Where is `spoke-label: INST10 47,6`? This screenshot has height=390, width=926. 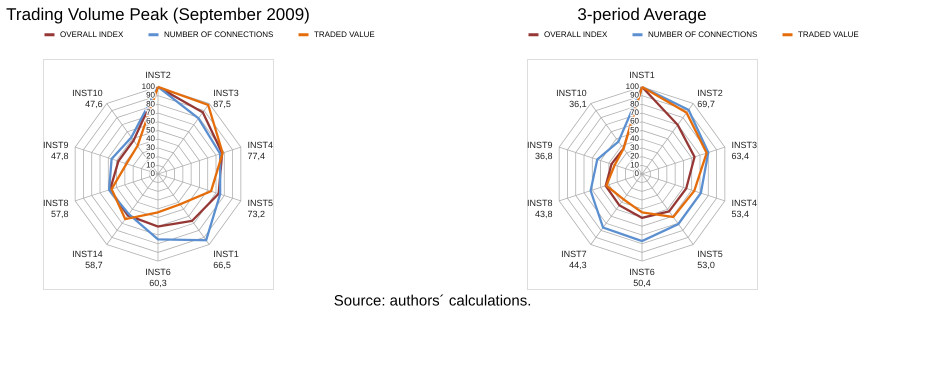 spoke-label: INST10 47,6 is located at coordinates (87, 98).